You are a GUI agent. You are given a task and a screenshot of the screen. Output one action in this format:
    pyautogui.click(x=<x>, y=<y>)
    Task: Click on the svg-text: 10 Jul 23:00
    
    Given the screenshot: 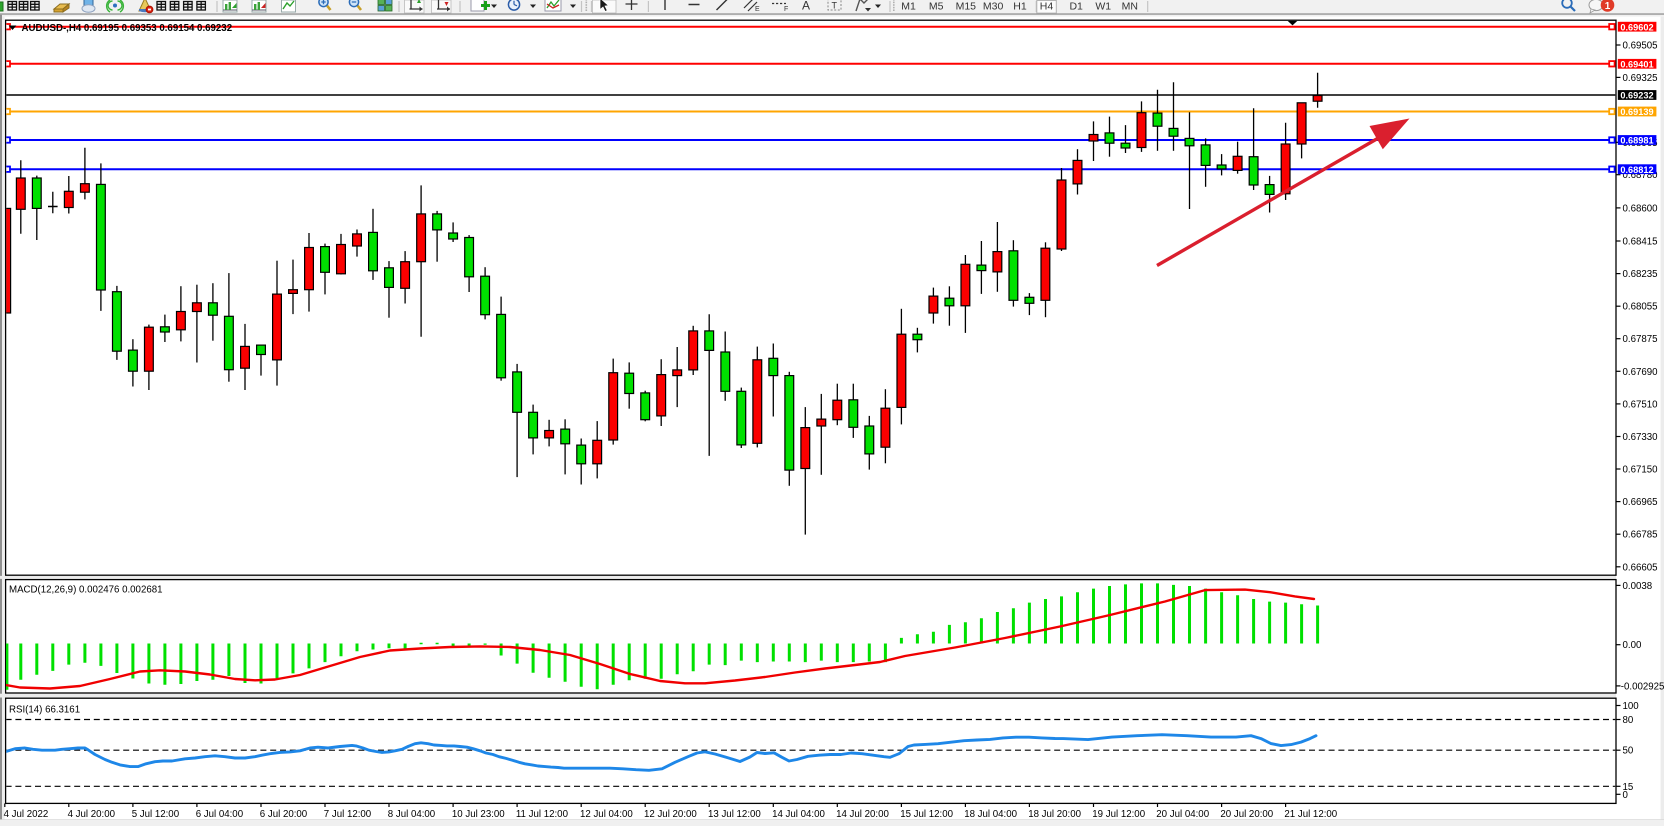 What is the action you would take?
    pyautogui.click(x=478, y=814)
    